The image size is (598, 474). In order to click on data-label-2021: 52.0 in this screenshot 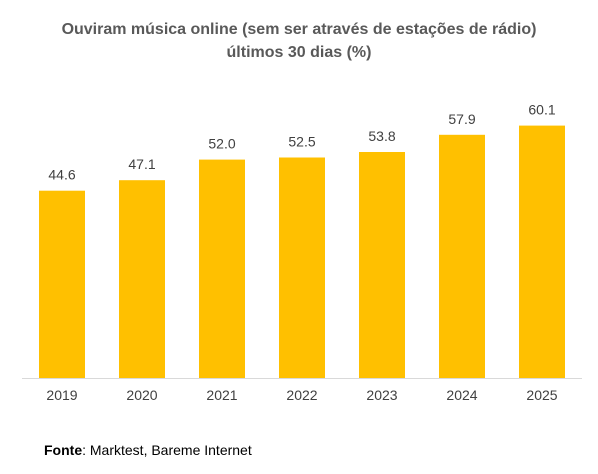, I will do `click(221, 144)`.